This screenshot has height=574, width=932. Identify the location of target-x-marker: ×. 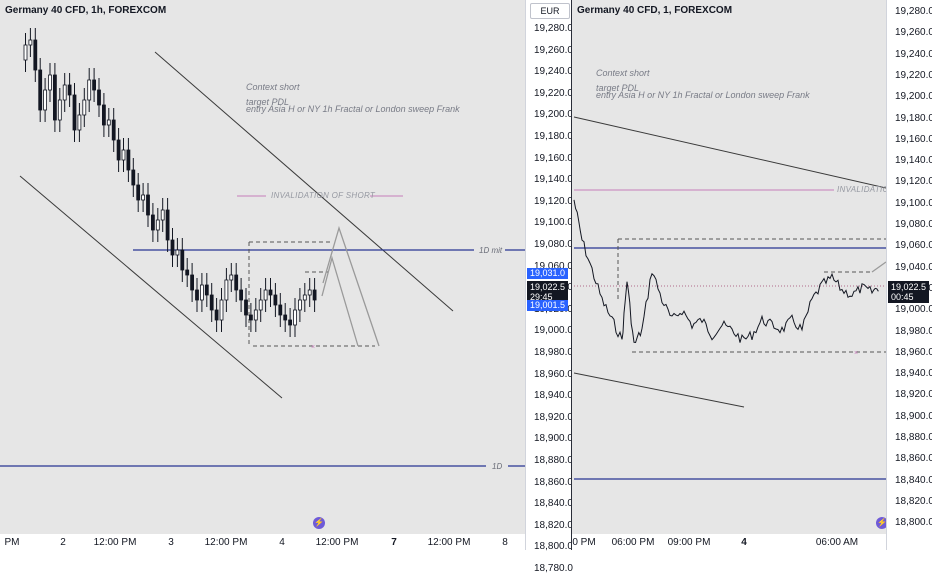
(313, 347).